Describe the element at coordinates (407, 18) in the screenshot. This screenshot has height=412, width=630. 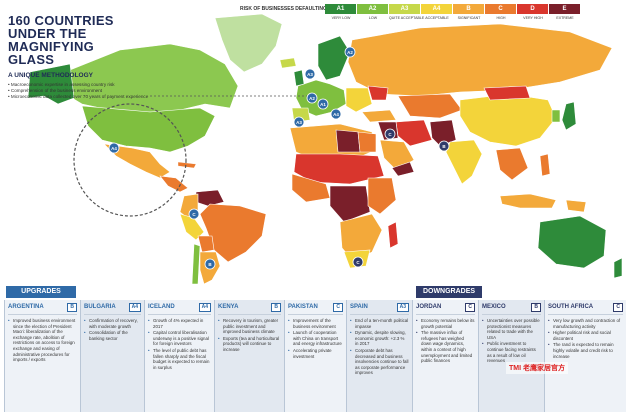
I see `legend-label: QUITE ACCEPTABLE` at that location.